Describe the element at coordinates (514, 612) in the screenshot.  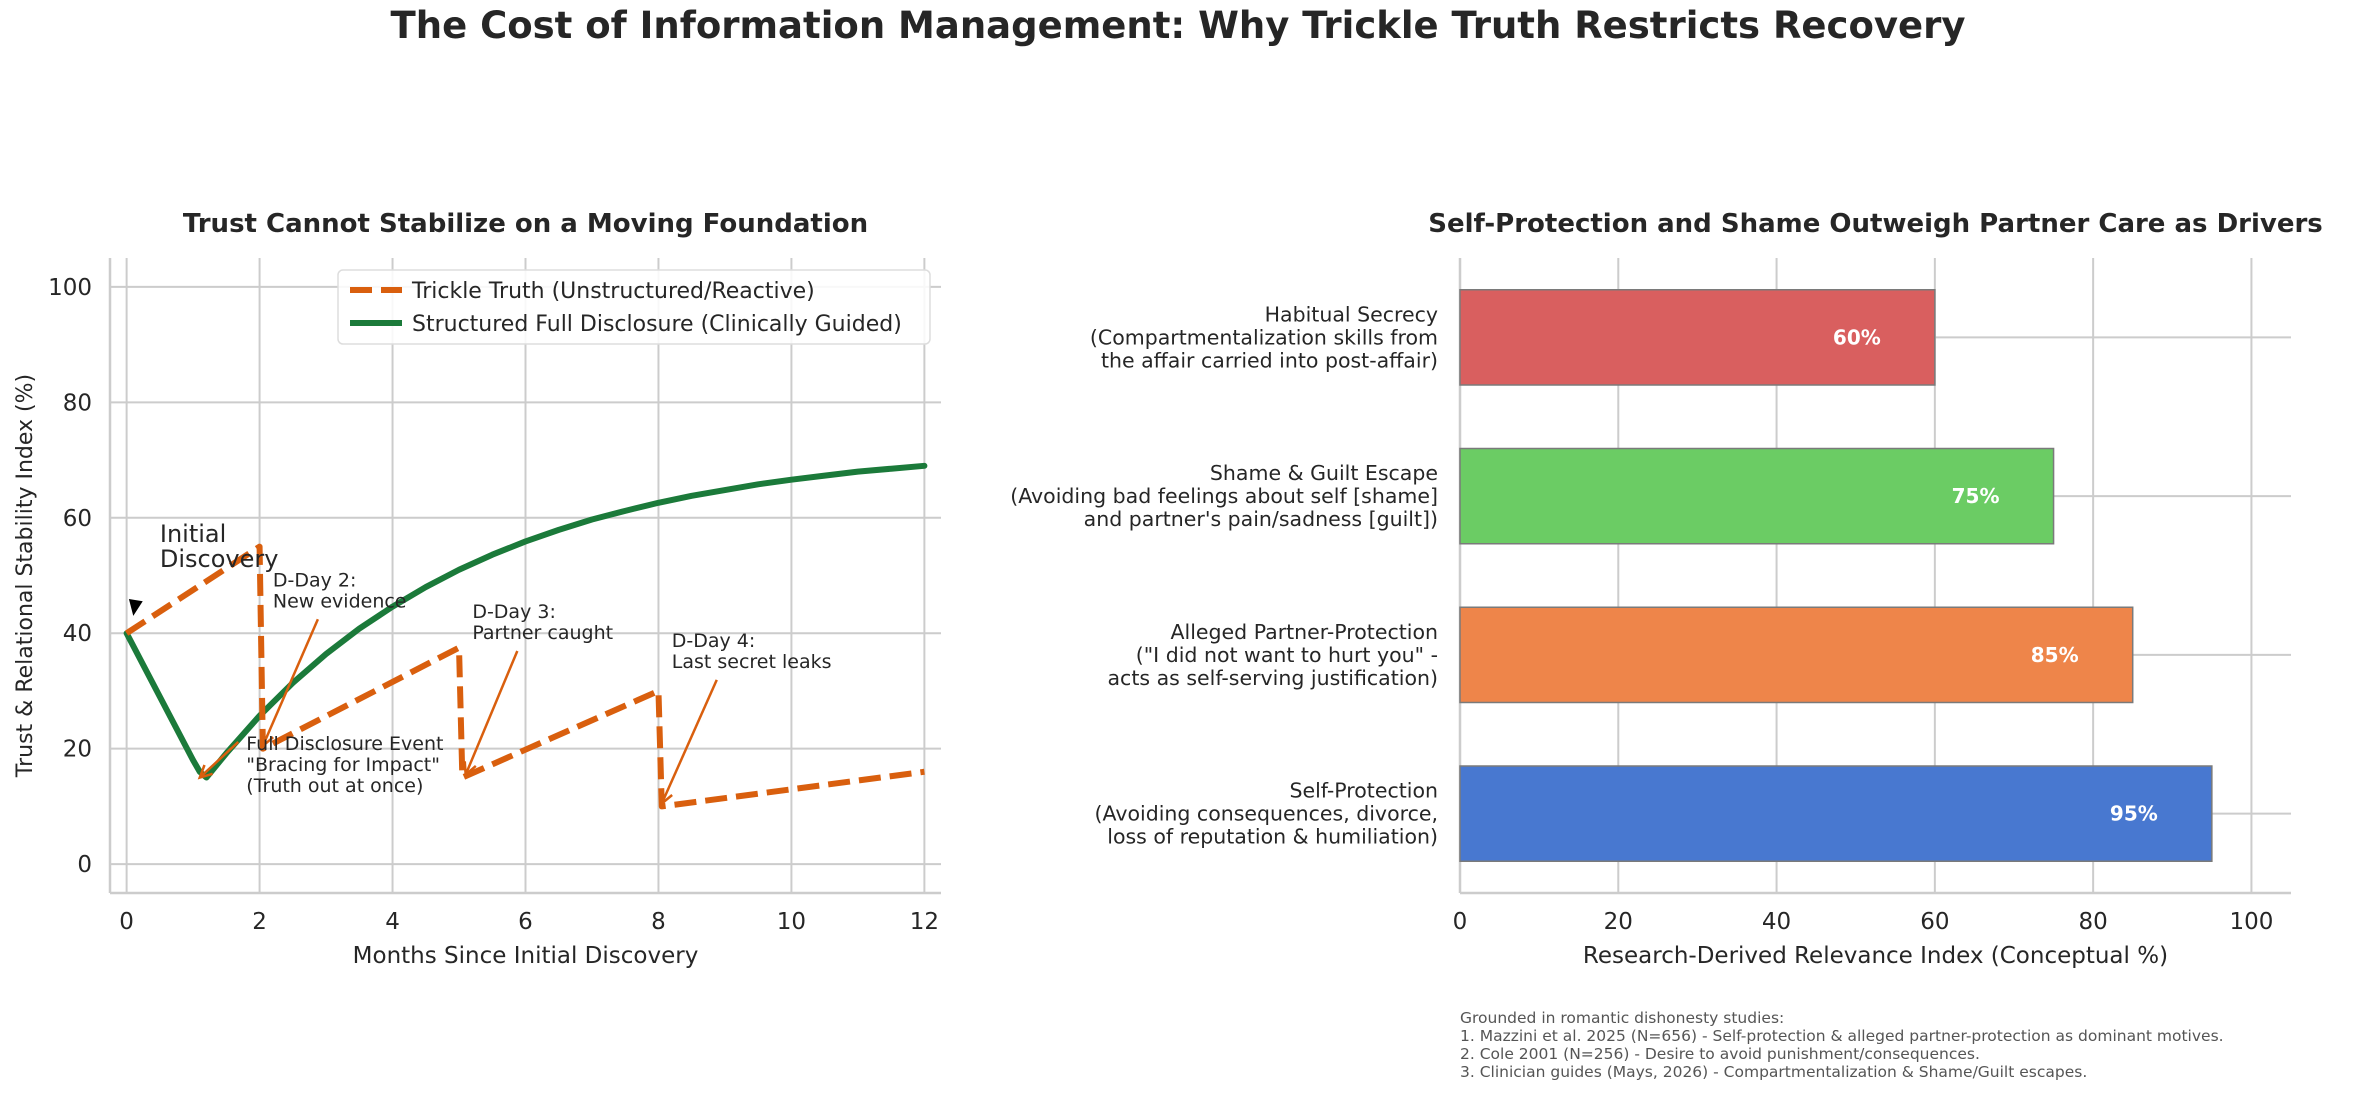
I see `annotation-line-2-0: D-Day 3:` at that location.